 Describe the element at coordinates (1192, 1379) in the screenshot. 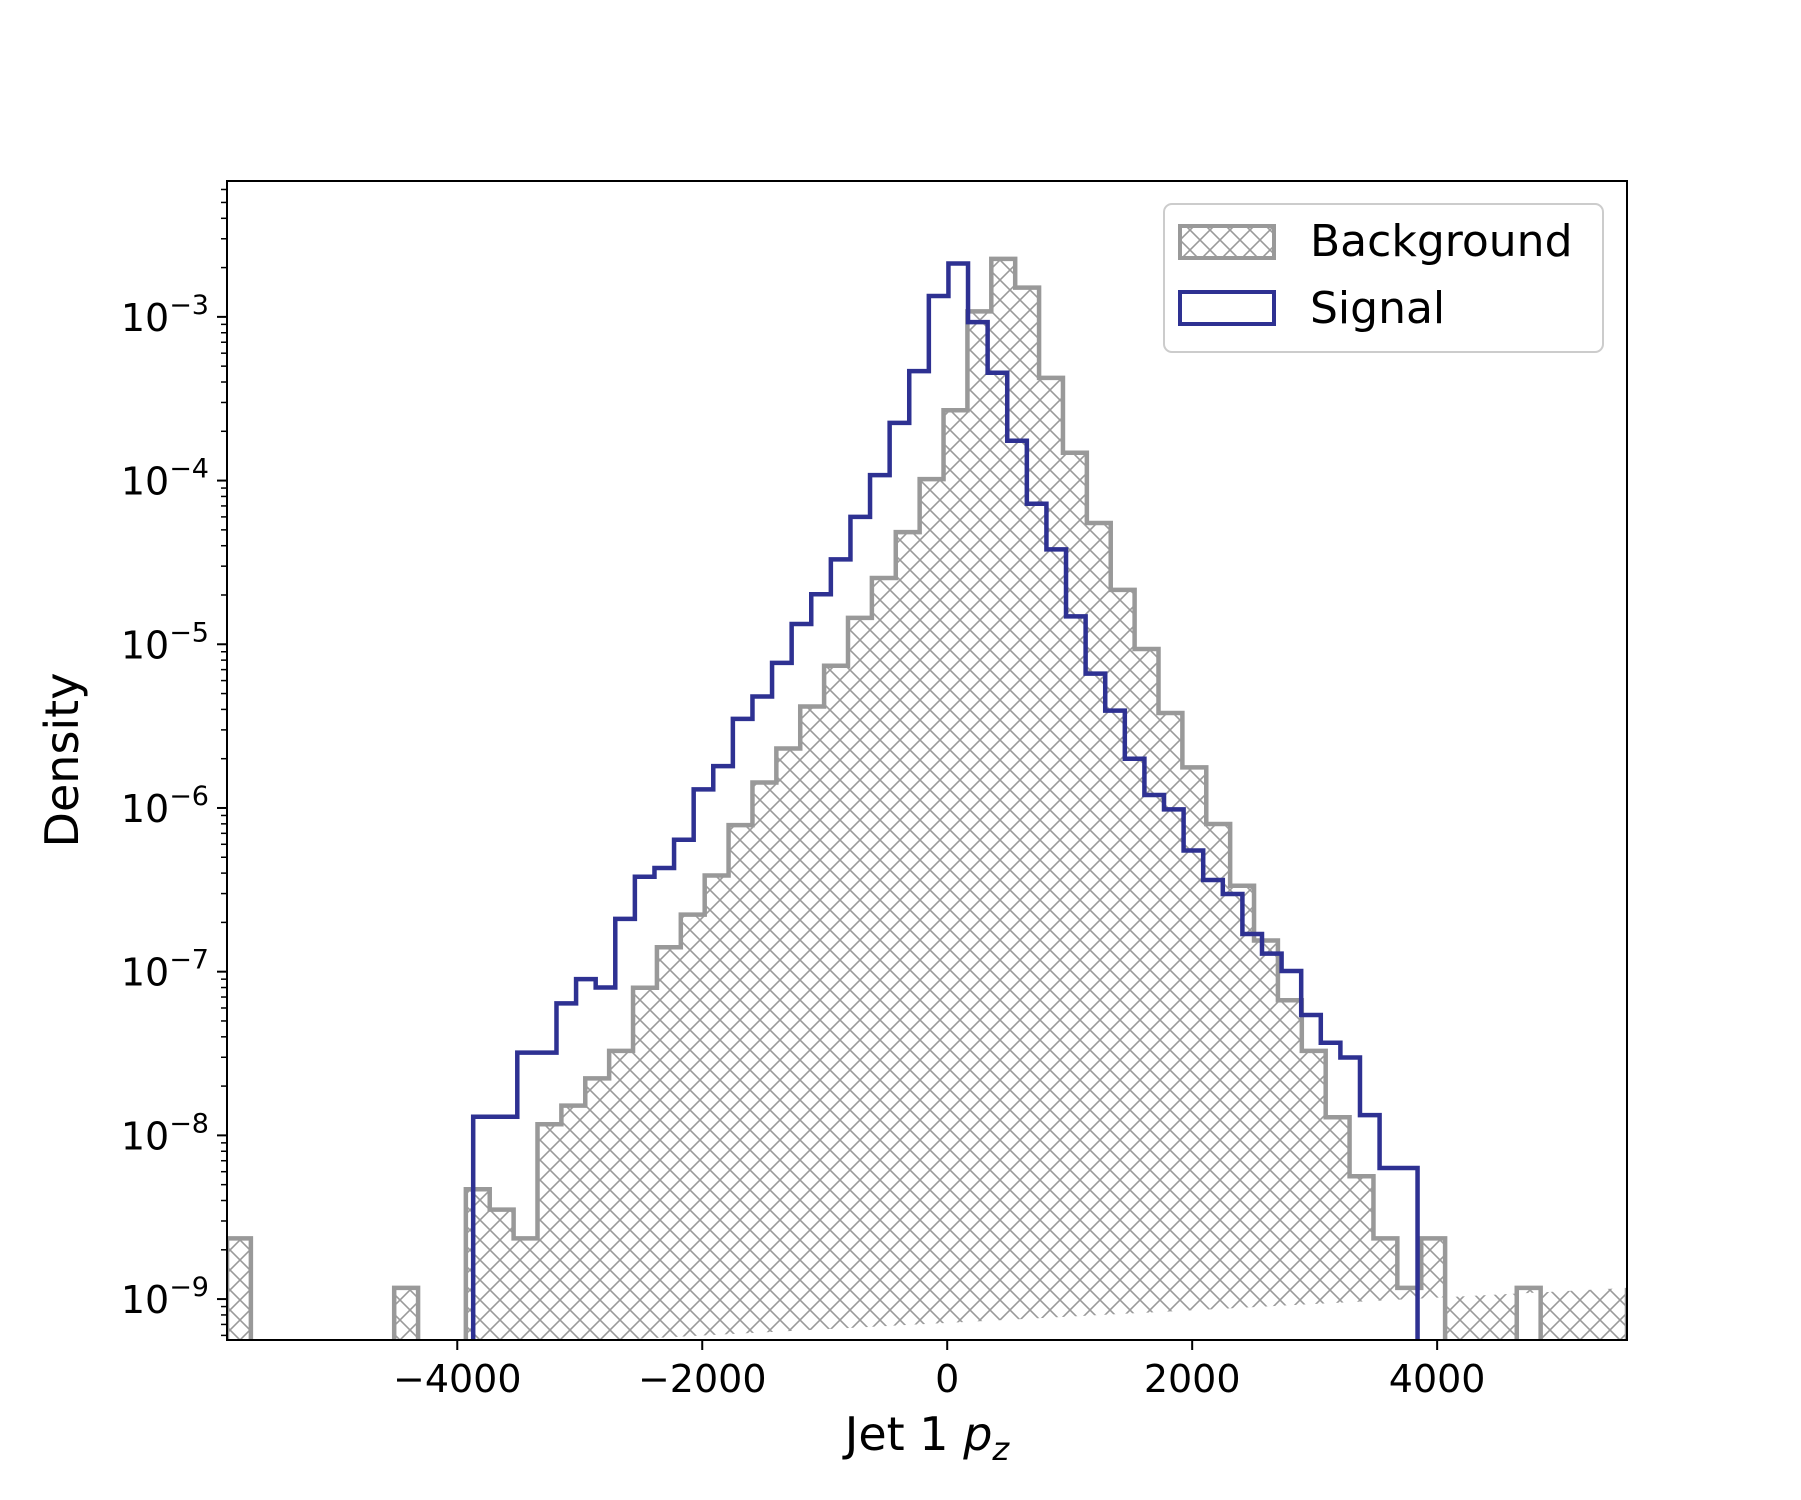

I see `x-tick-label: 2000` at that location.